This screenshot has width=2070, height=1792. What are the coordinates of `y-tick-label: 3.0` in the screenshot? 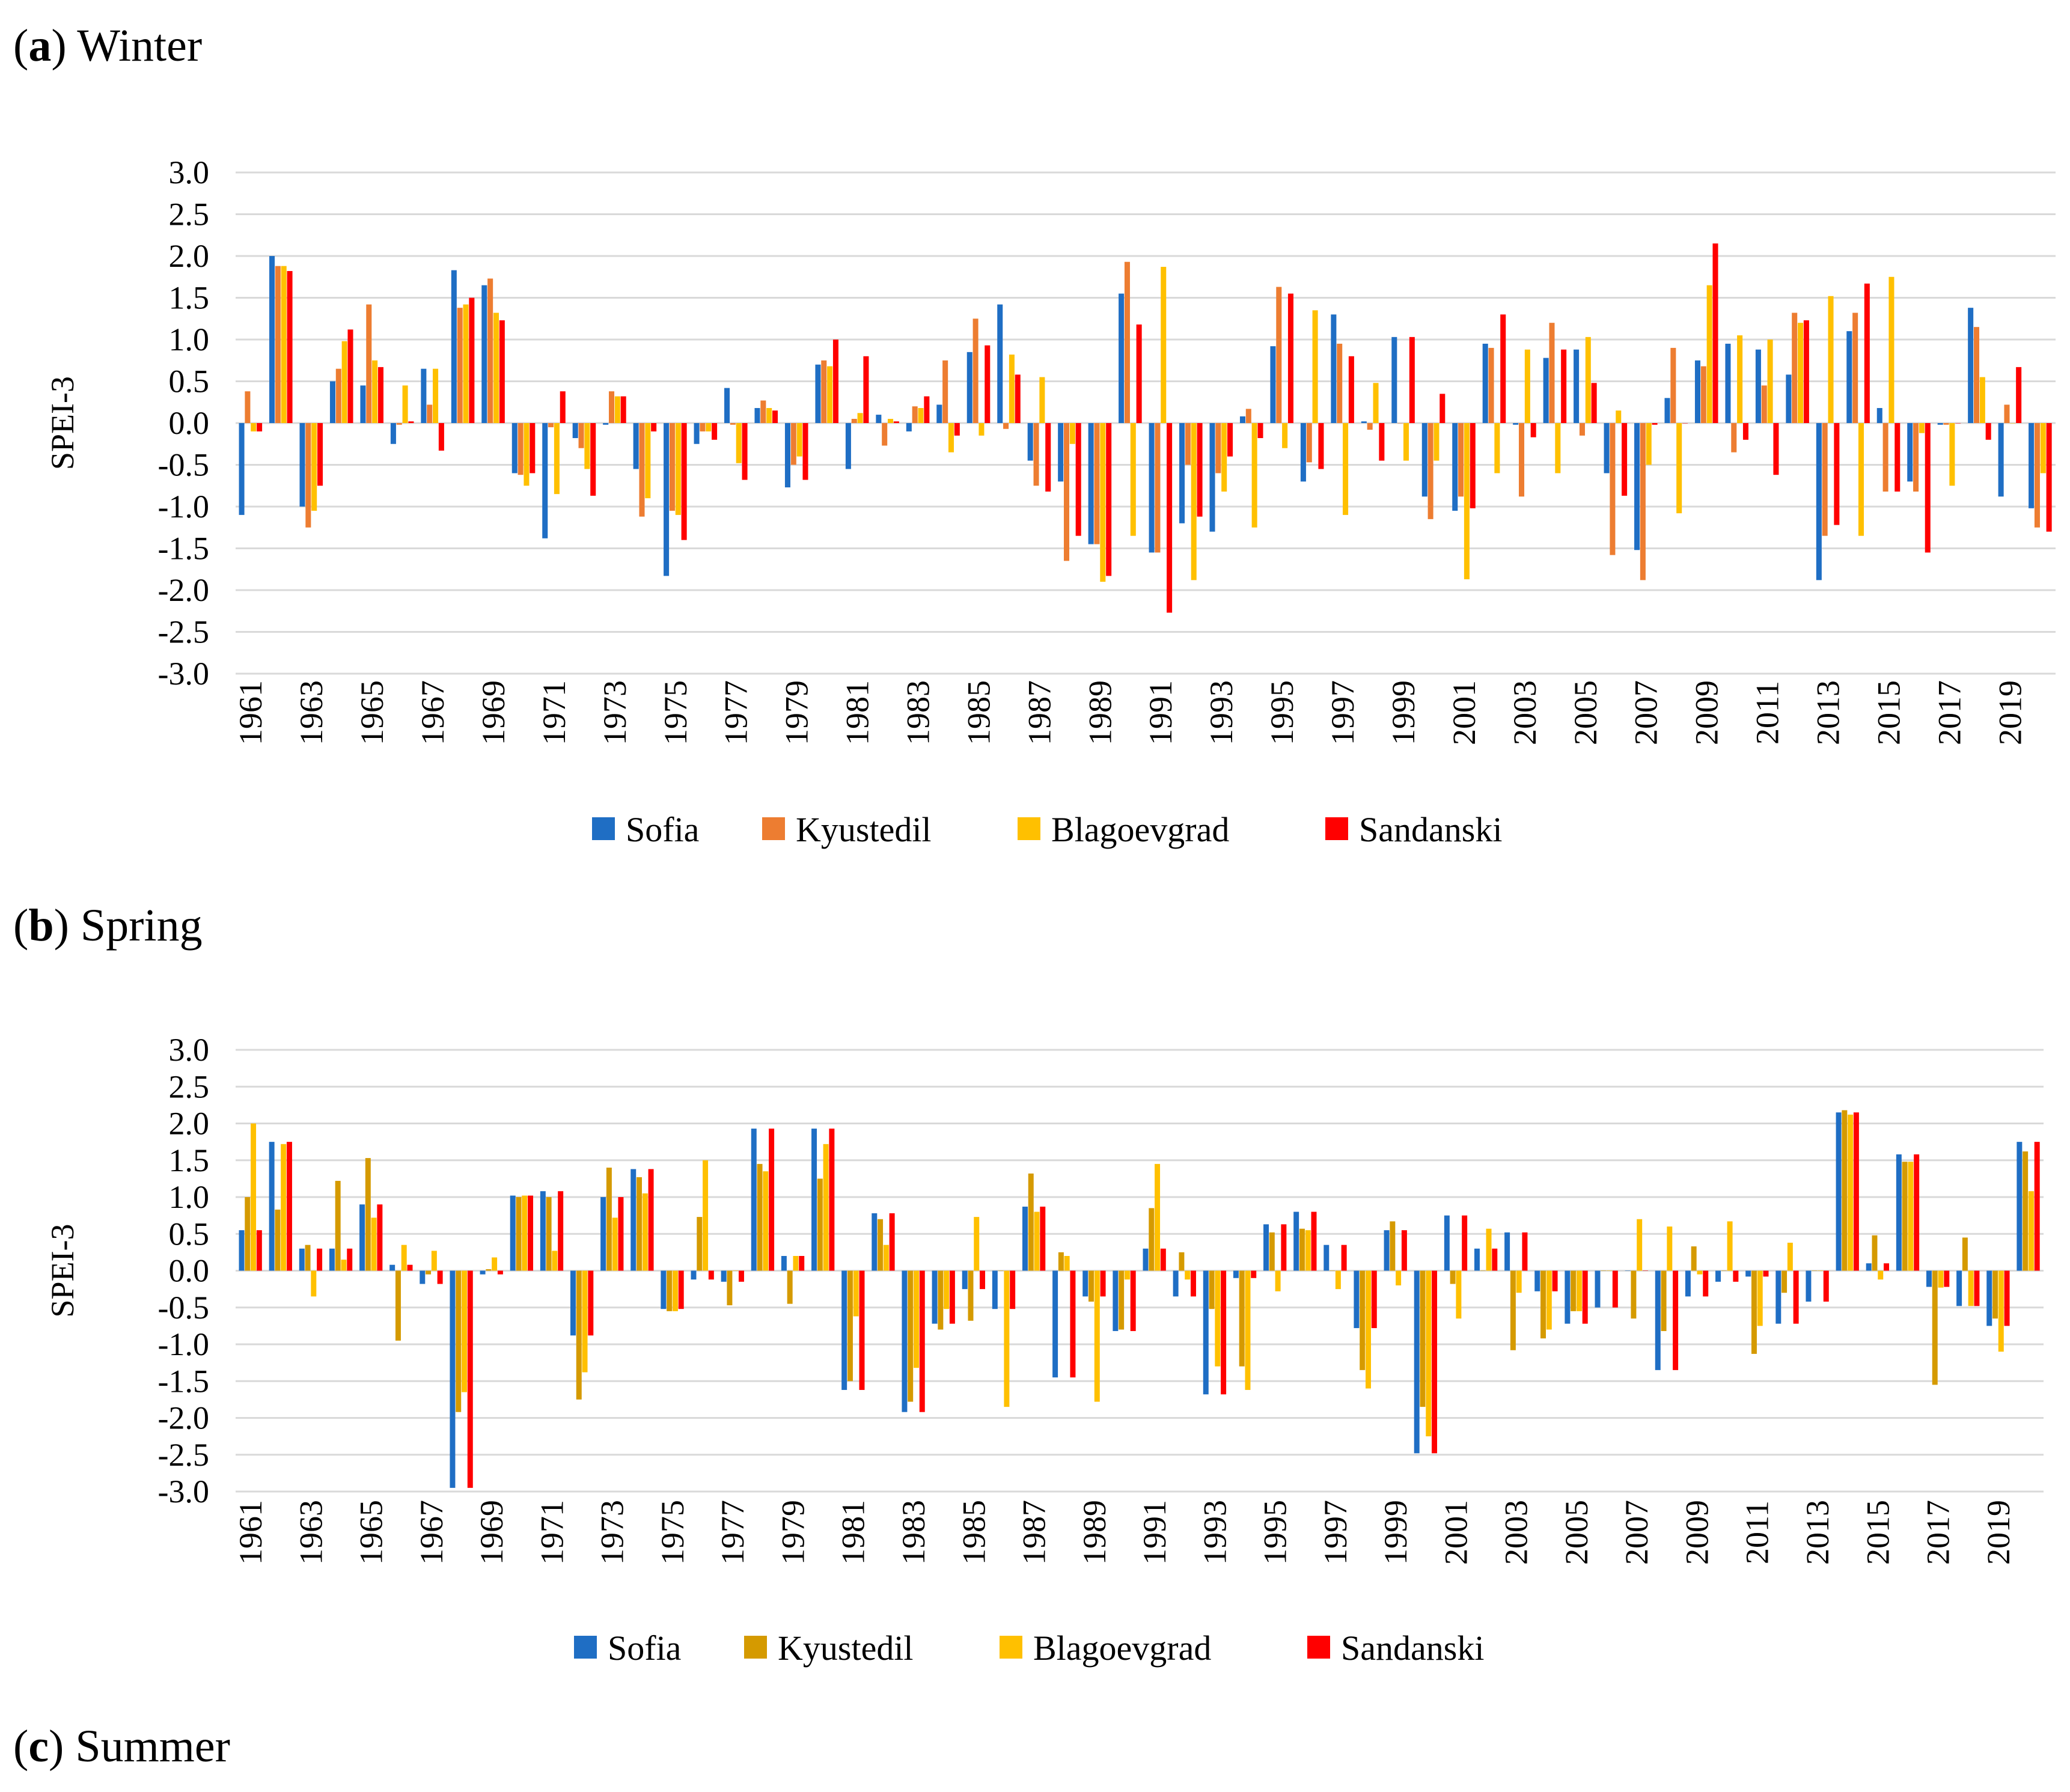 It's located at (189, 1050).